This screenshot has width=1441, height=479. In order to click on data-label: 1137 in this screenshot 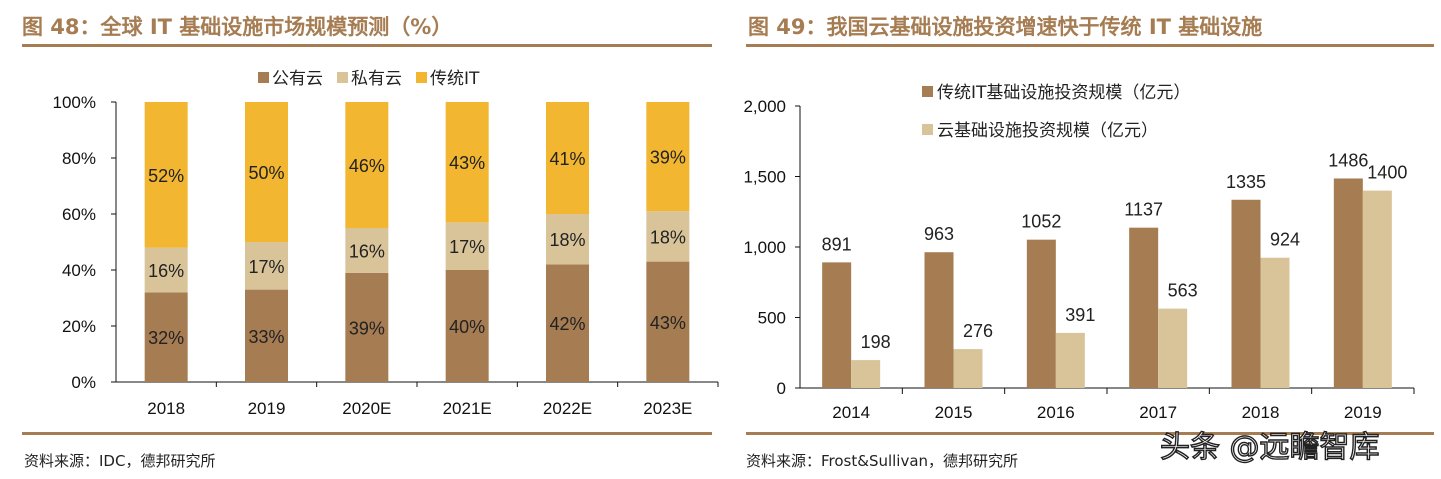, I will do `click(1143, 210)`.